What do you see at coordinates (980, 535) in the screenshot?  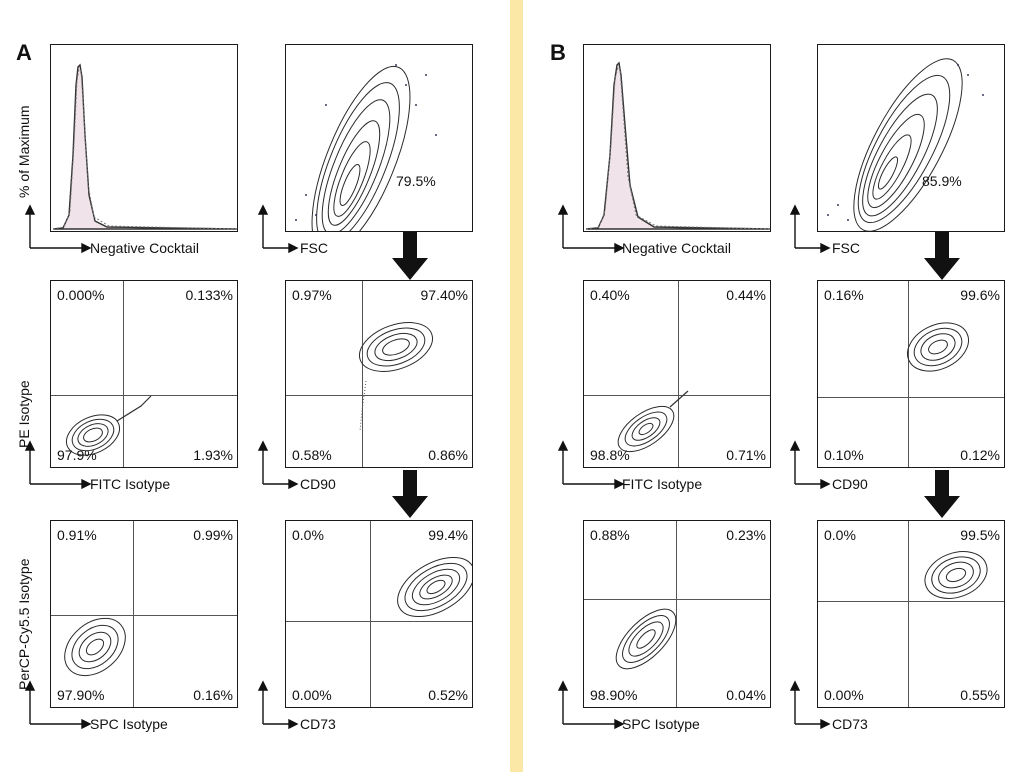 I see `quadrant-upper-right: 99.5%` at bounding box center [980, 535].